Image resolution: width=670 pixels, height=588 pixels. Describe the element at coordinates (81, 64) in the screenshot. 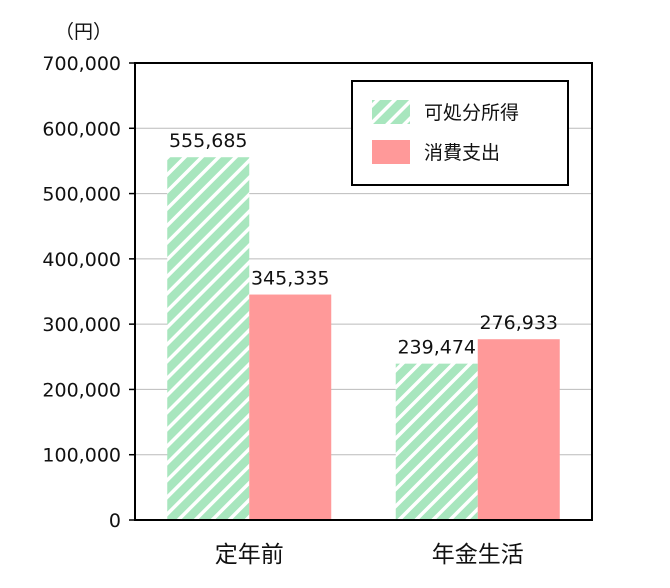

I see `y-tick-label: 700,000` at that location.